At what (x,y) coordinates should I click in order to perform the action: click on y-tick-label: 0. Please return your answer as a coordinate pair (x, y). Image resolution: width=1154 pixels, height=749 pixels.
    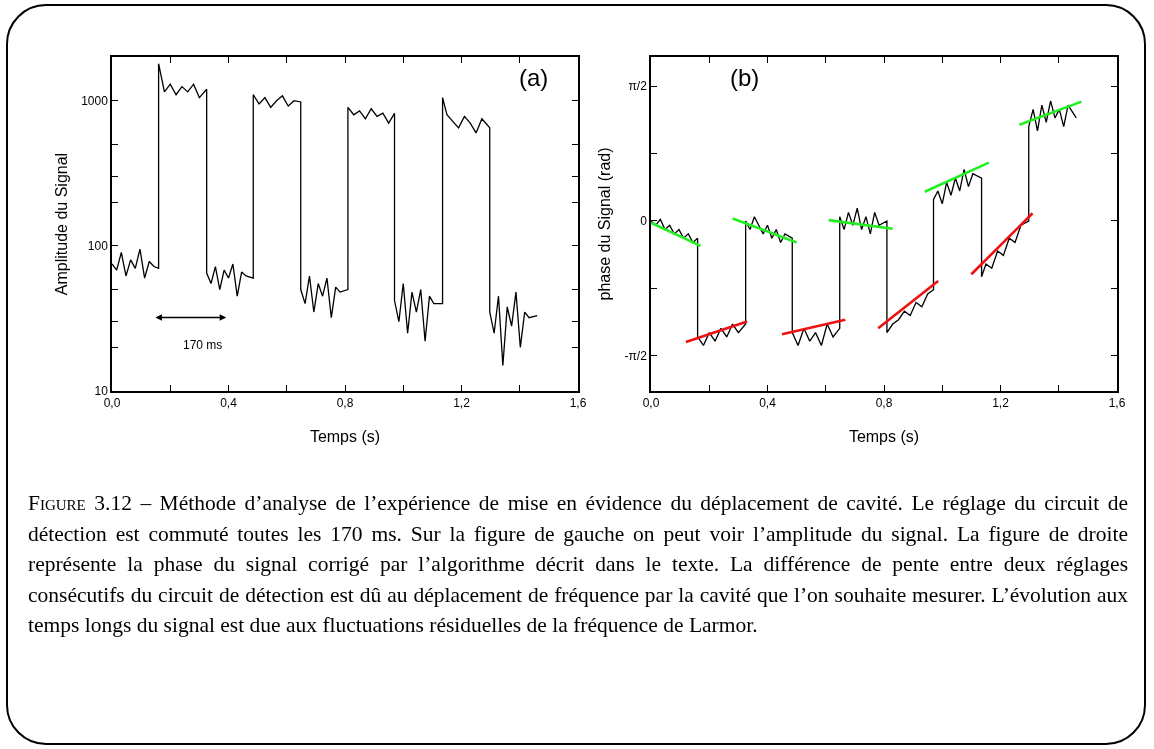
    Looking at the image, I should click on (644, 221).